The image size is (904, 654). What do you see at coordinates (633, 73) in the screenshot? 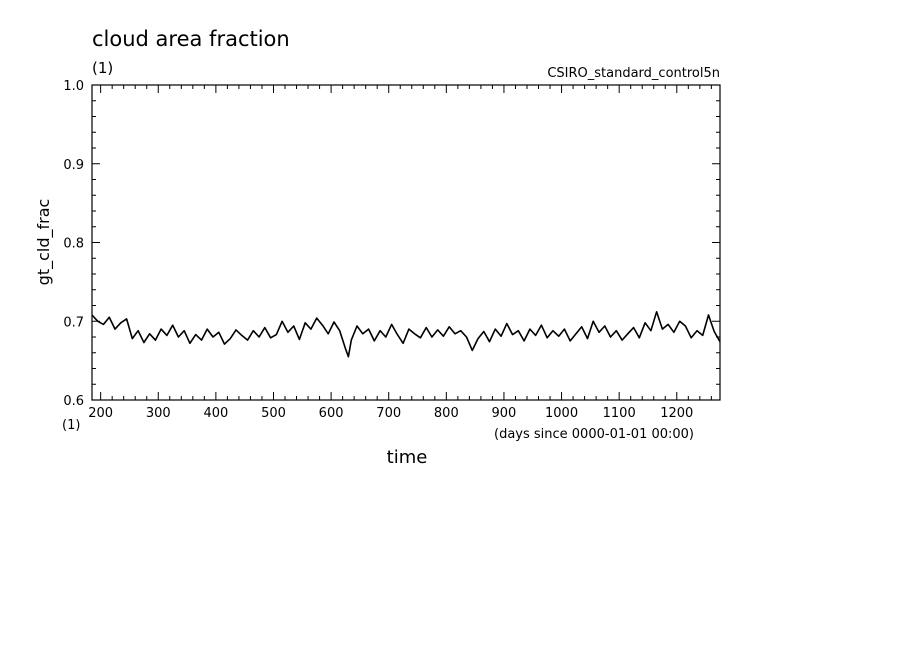
I see `run-label: CSIRO_standard_control5n` at bounding box center [633, 73].